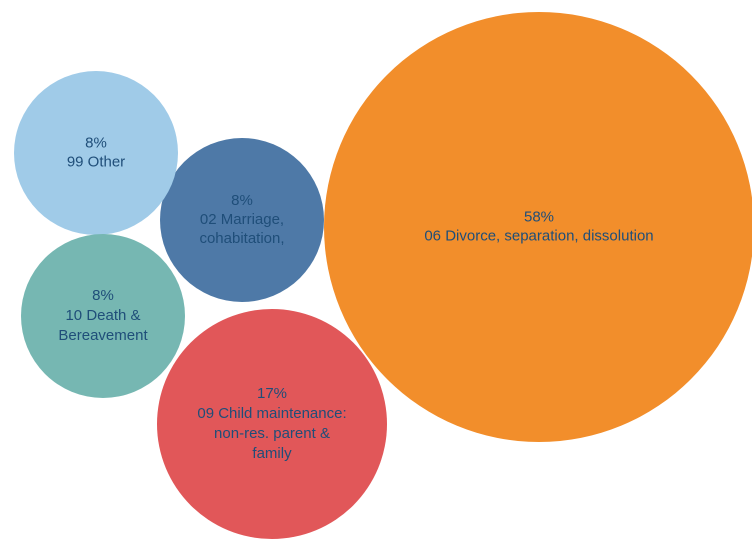  I want to click on bubble-label-death: Bereavement, so click(103, 335).